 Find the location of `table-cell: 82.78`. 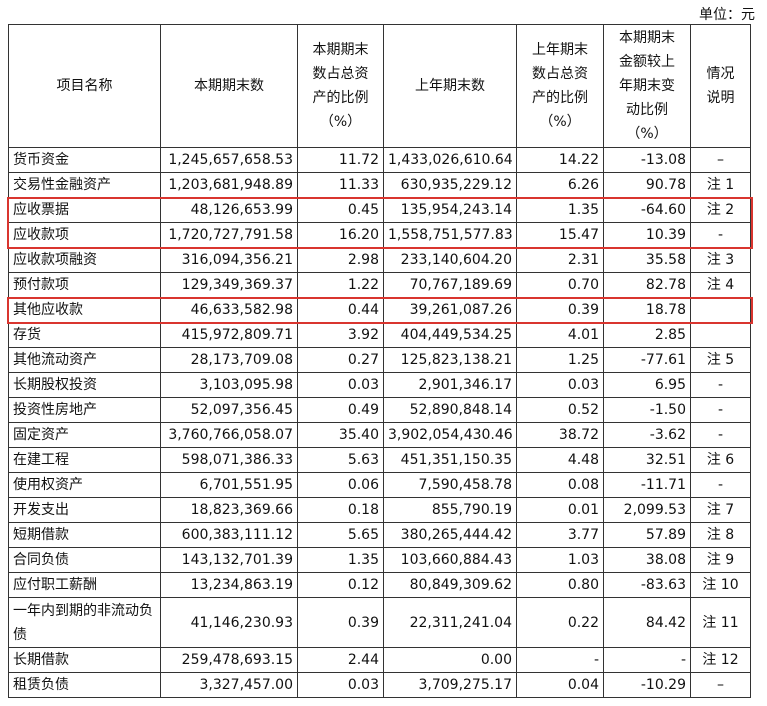

table-cell: 82.78 is located at coordinates (647, 285).